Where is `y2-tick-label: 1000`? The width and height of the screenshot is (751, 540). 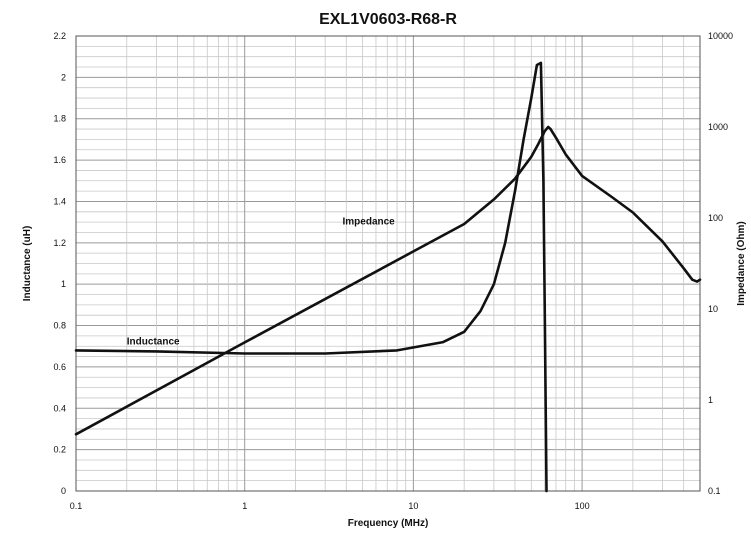
y2-tick-label: 1000 is located at coordinates (718, 127).